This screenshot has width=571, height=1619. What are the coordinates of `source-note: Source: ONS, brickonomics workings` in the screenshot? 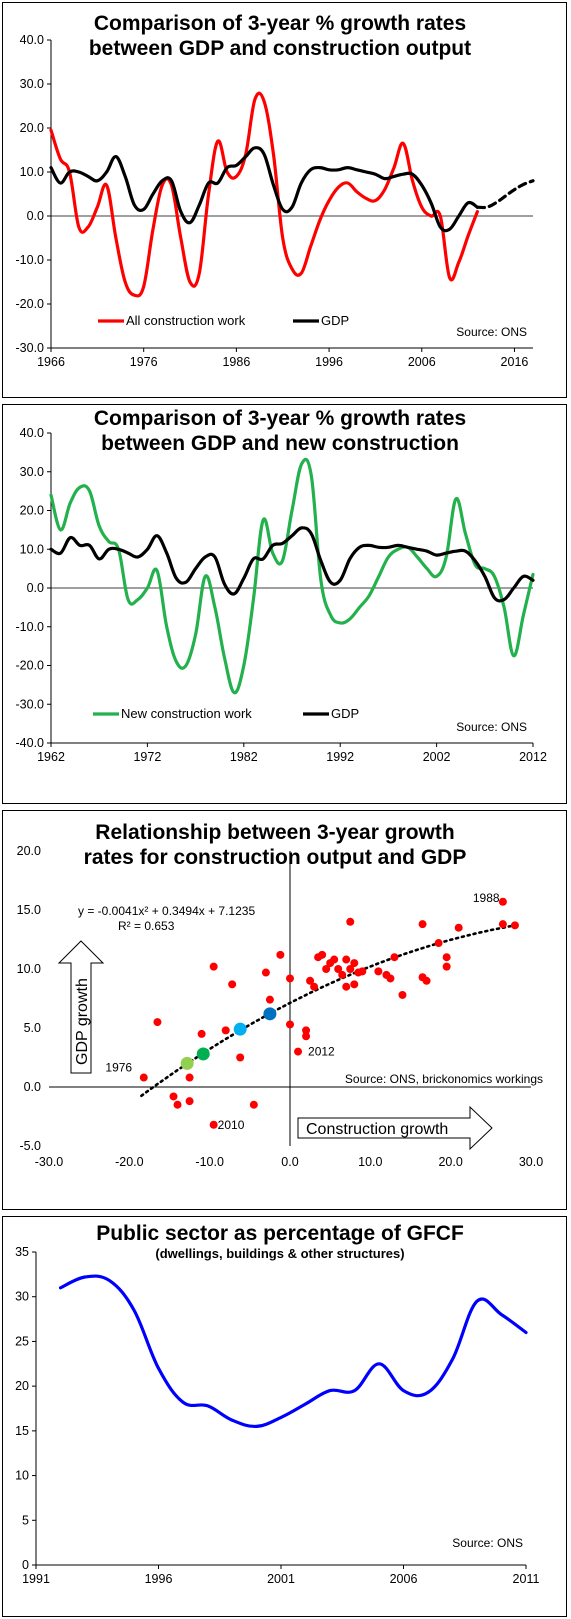 It's located at (444, 1079).